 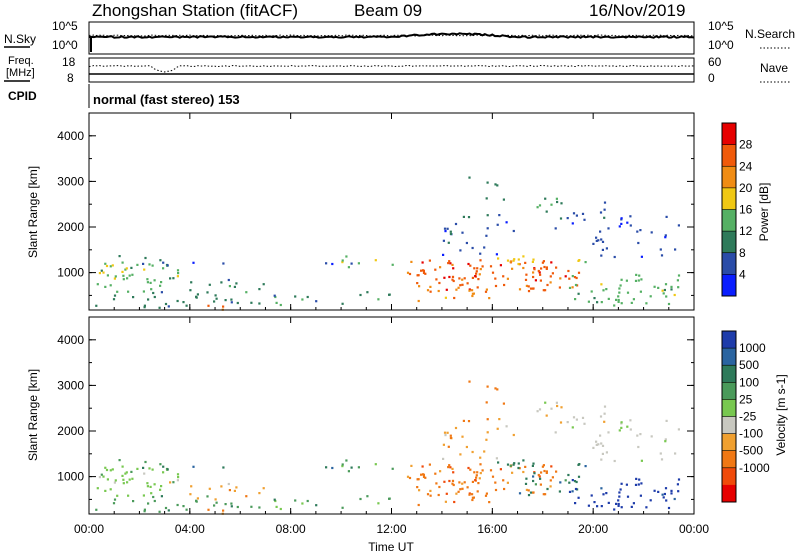 I want to click on y-tick-label: 4000, so click(x=70, y=136).